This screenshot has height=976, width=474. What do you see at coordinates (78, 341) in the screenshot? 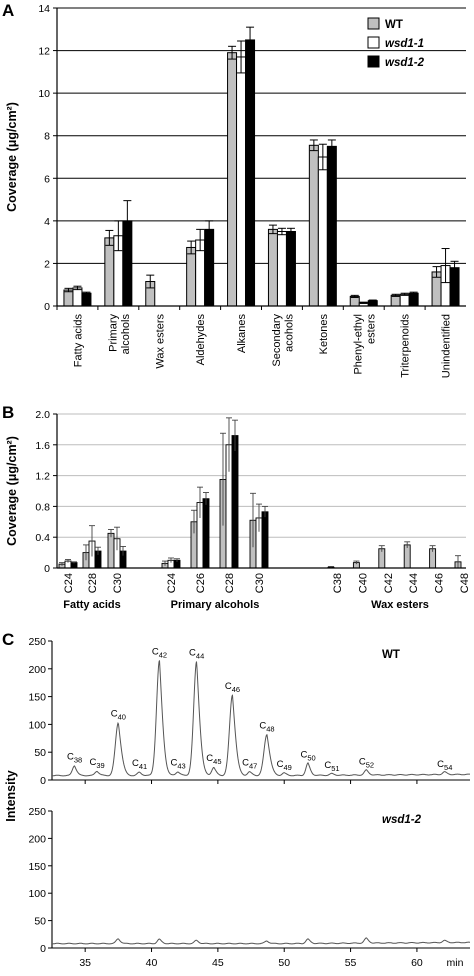
I see `category-label-fatty-acids: Fatty acids` at bounding box center [78, 341].